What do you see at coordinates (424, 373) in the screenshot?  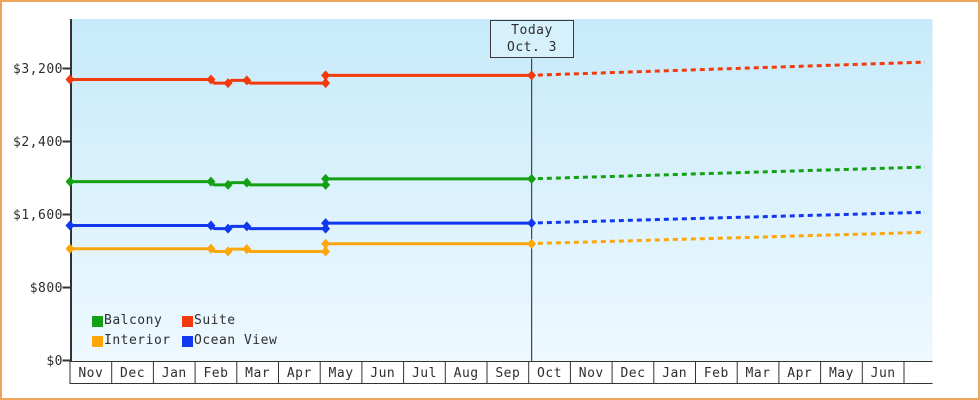 I see `month-label: Jul` at bounding box center [424, 373].